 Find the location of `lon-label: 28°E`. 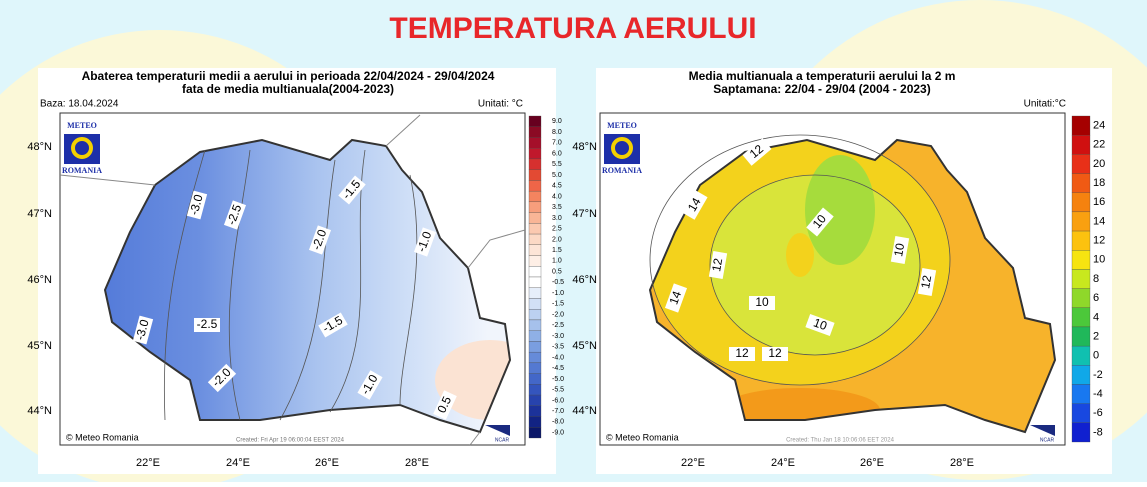

lon-label: 28°E is located at coordinates (417, 463).